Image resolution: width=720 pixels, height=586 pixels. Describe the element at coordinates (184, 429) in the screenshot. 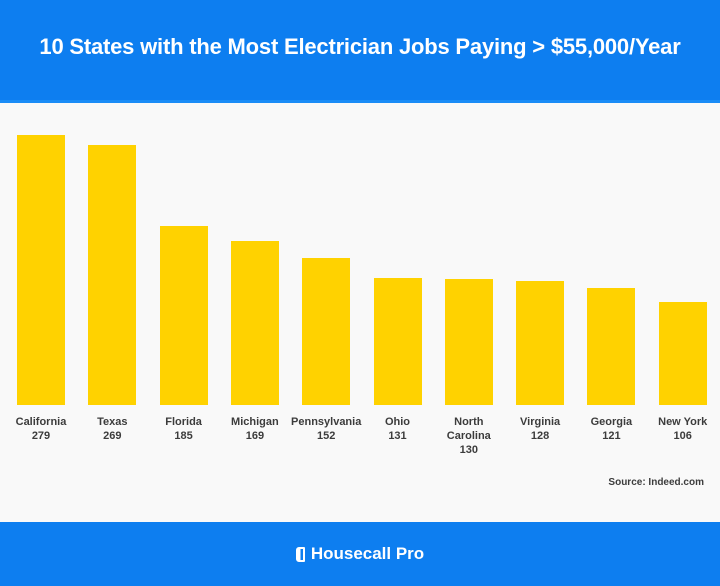

I see `bar-label: Florida 185` at that location.